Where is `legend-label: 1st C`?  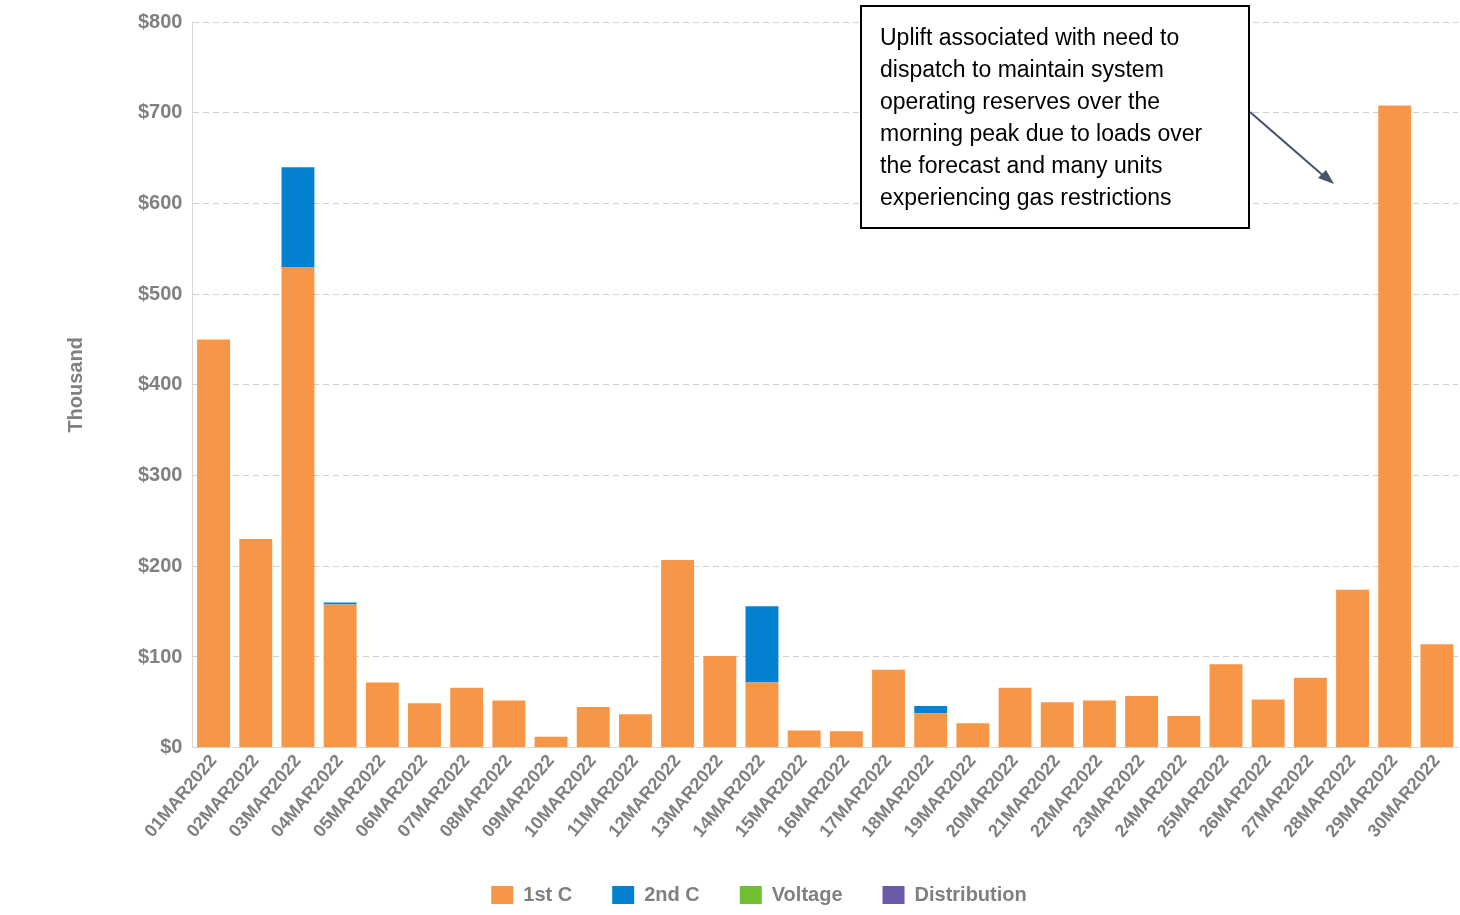
legend-label: 1st C is located at coordinates (548, 893).